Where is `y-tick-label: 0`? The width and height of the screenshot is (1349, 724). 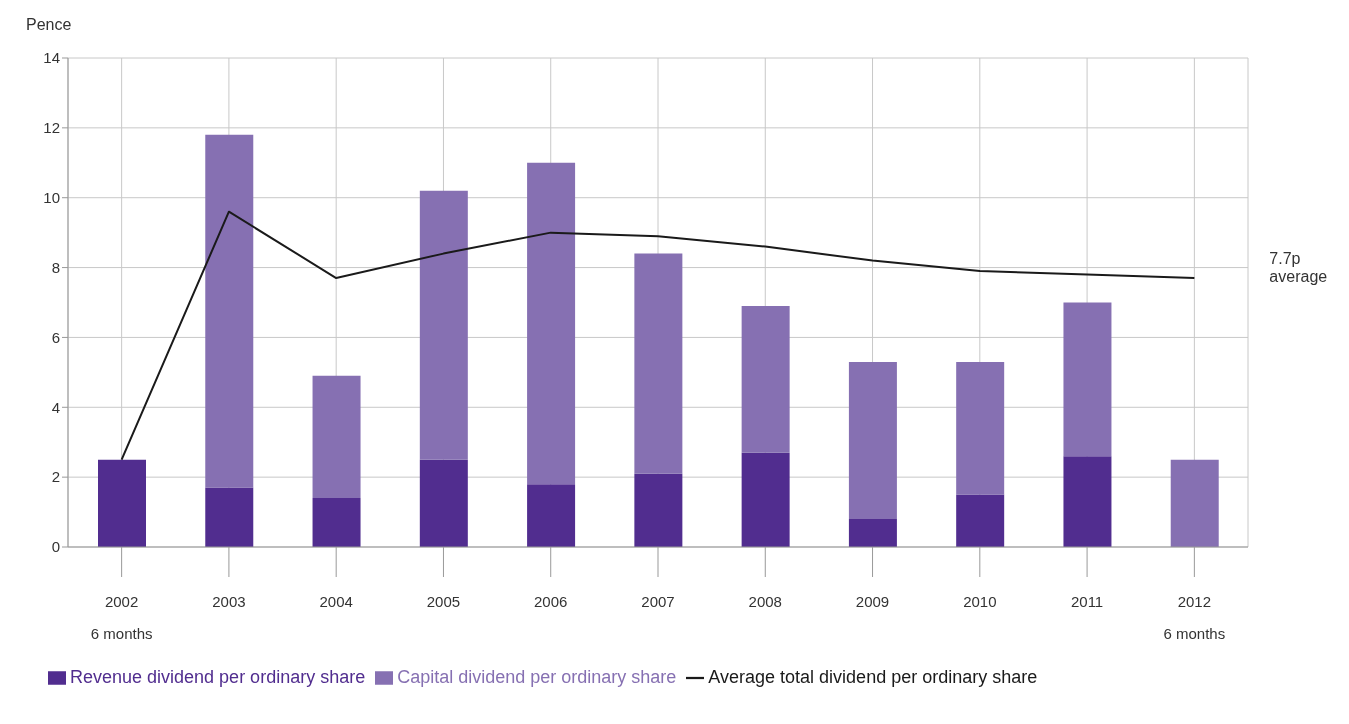
y-tick-label: 0 is located at coordinates (55, 547).